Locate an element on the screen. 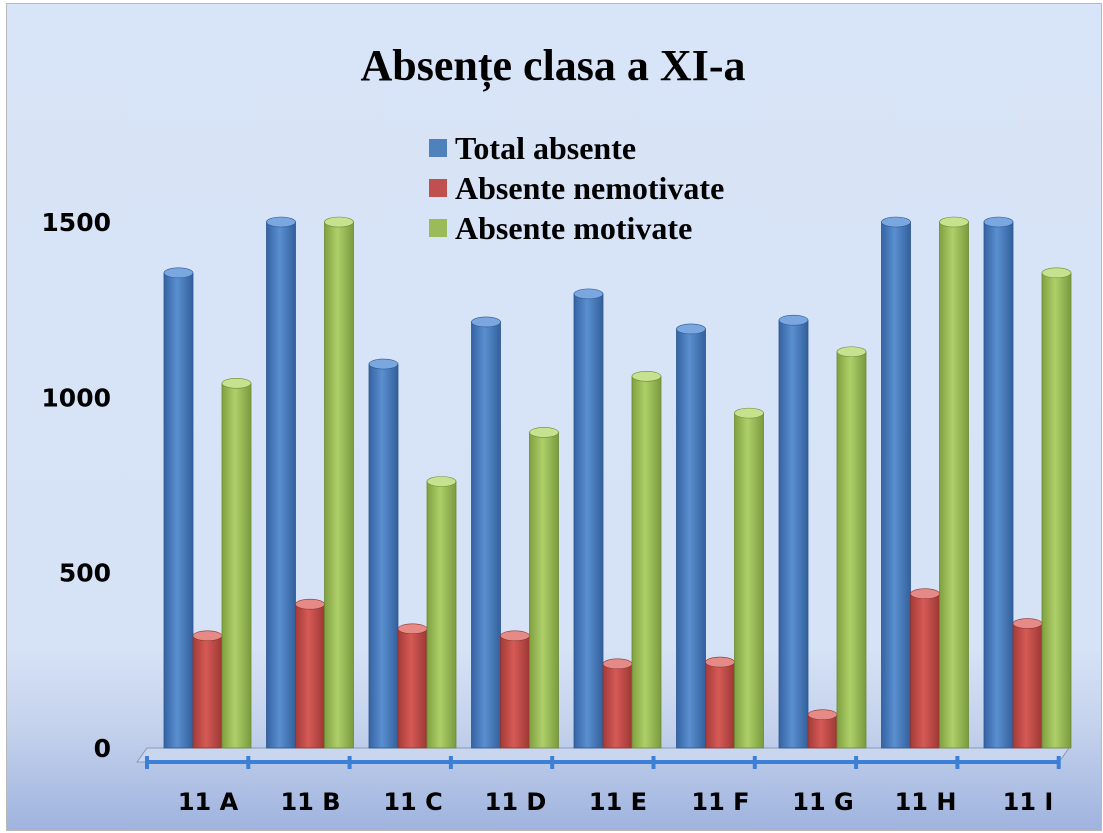 The width and height of the screenshot is (1103, 833). x-tick-label-11-d: 11 D is located at coordinates (516, 802).